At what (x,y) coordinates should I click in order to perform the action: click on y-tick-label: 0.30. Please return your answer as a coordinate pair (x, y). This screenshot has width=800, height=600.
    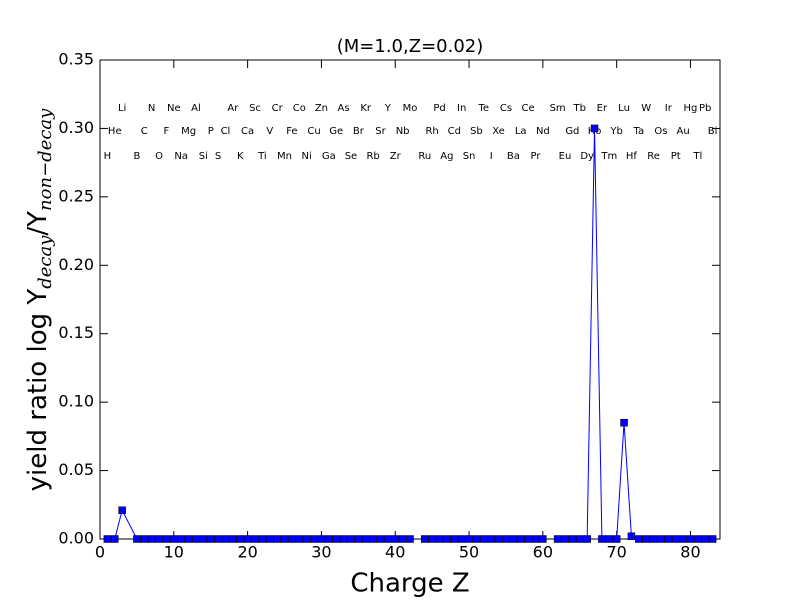
    Looking at the image, I should click on (76, 127).